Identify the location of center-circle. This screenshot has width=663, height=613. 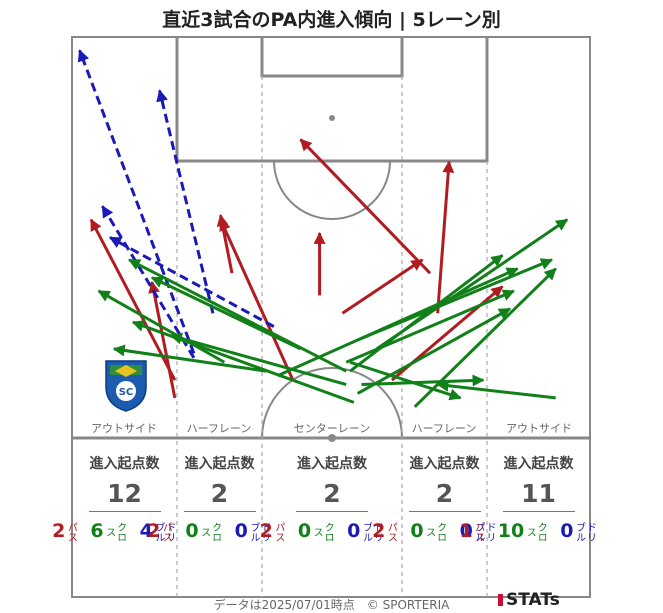
(332, 403).